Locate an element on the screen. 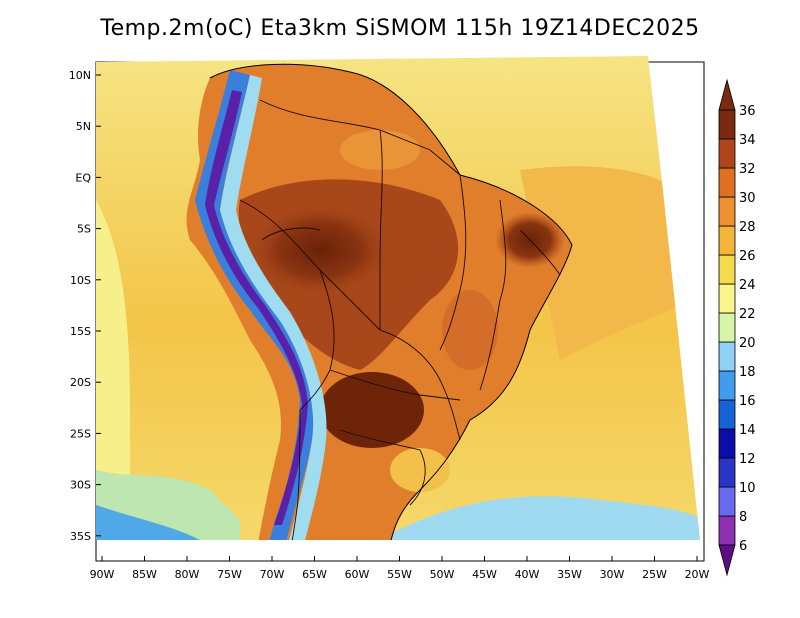  lon-label: 35W is located at coordinates (569, 574).